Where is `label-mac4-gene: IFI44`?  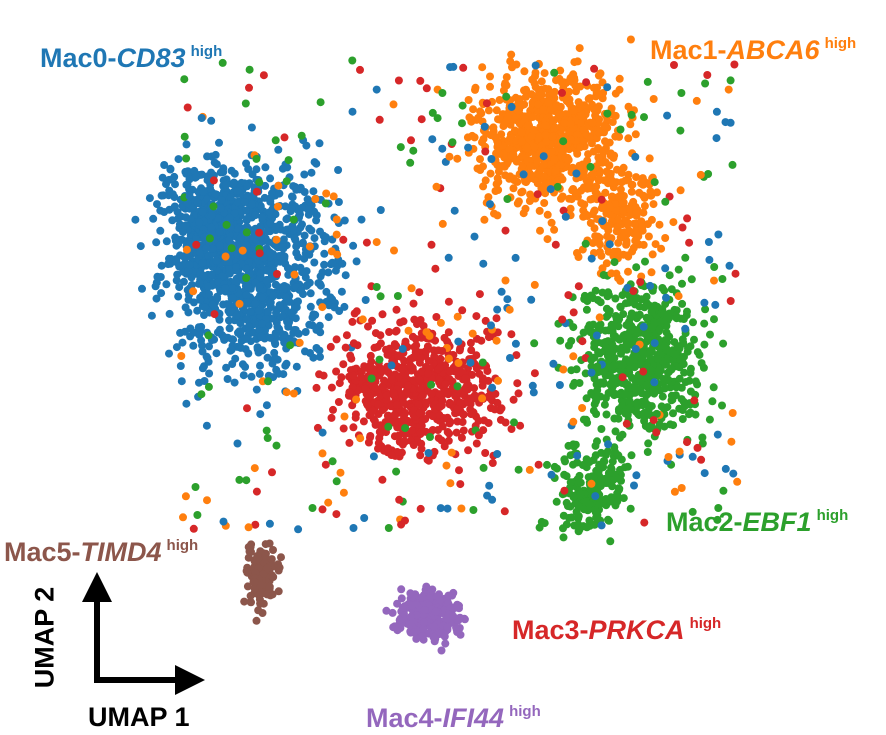 label-mac4-gene: IFI44 is located at coordinates (473, 718).